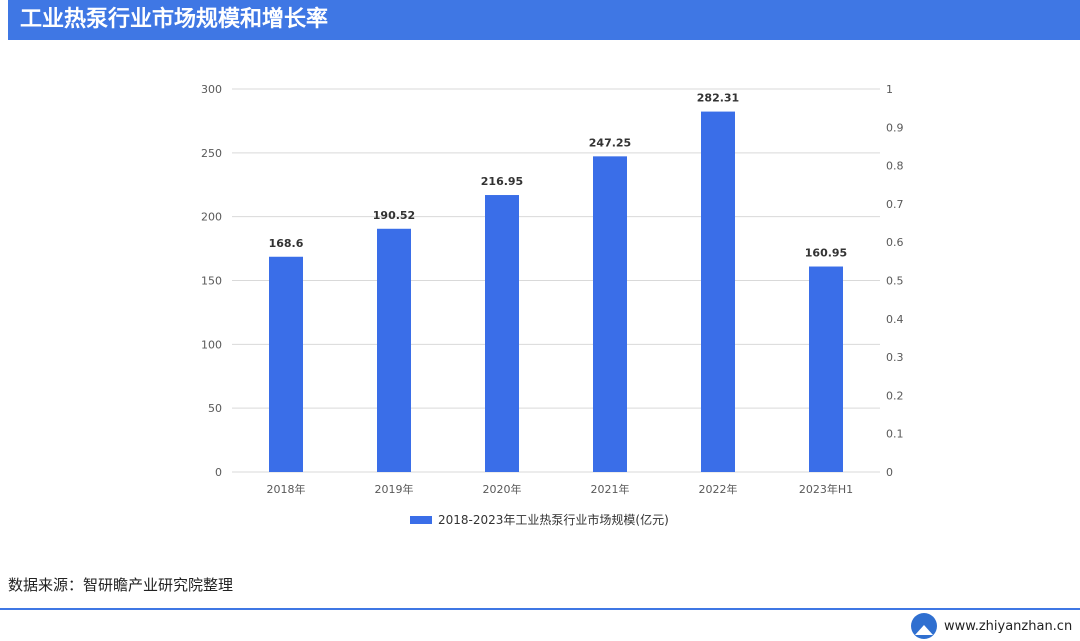  What do you see at coordinates (553, 519) in the screenshot?
I see `legend-label: 2018-2023年工业热泵行业市场规模(亿元)` at bounding box center [553, 519].